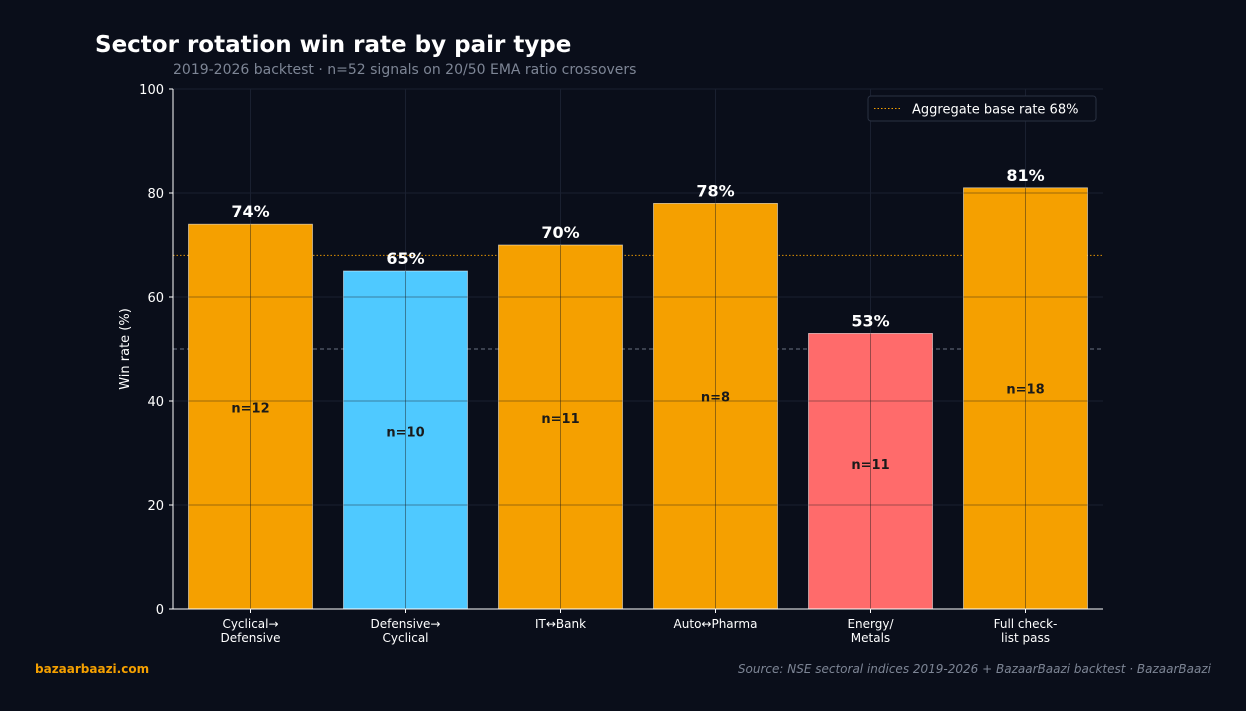  What do you see at coordinates (160, 610) in the screenshot?
I see `y-tick-label: 0` at bounding box center [160, 610].